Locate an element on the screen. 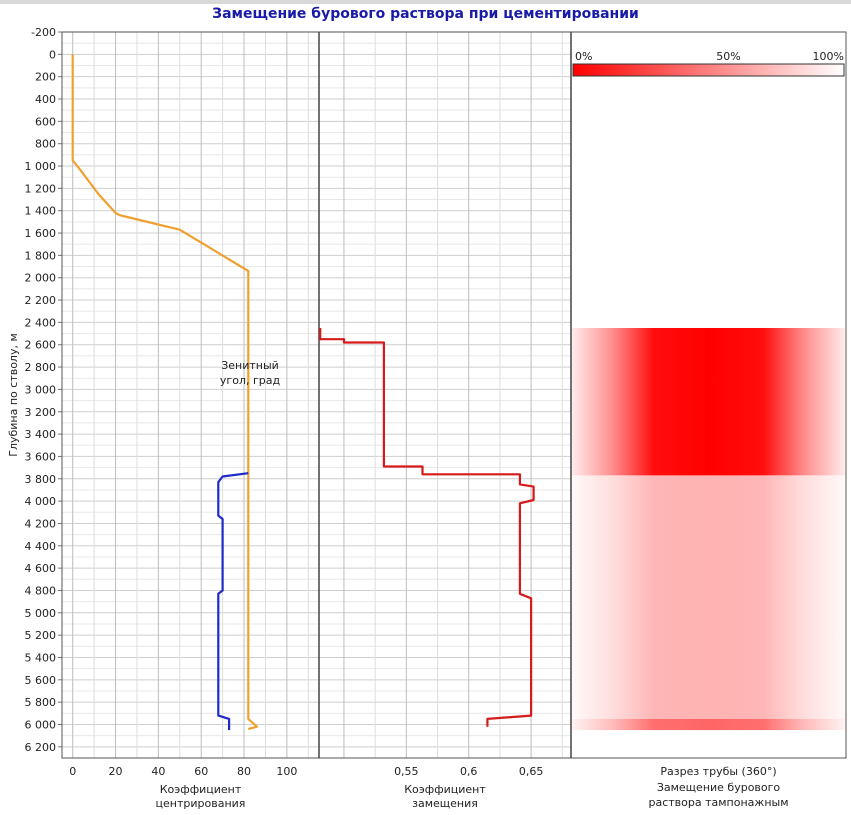 The image size is (851, 815). y-tick-label: 2 800 is located at coordinates (41, 367).